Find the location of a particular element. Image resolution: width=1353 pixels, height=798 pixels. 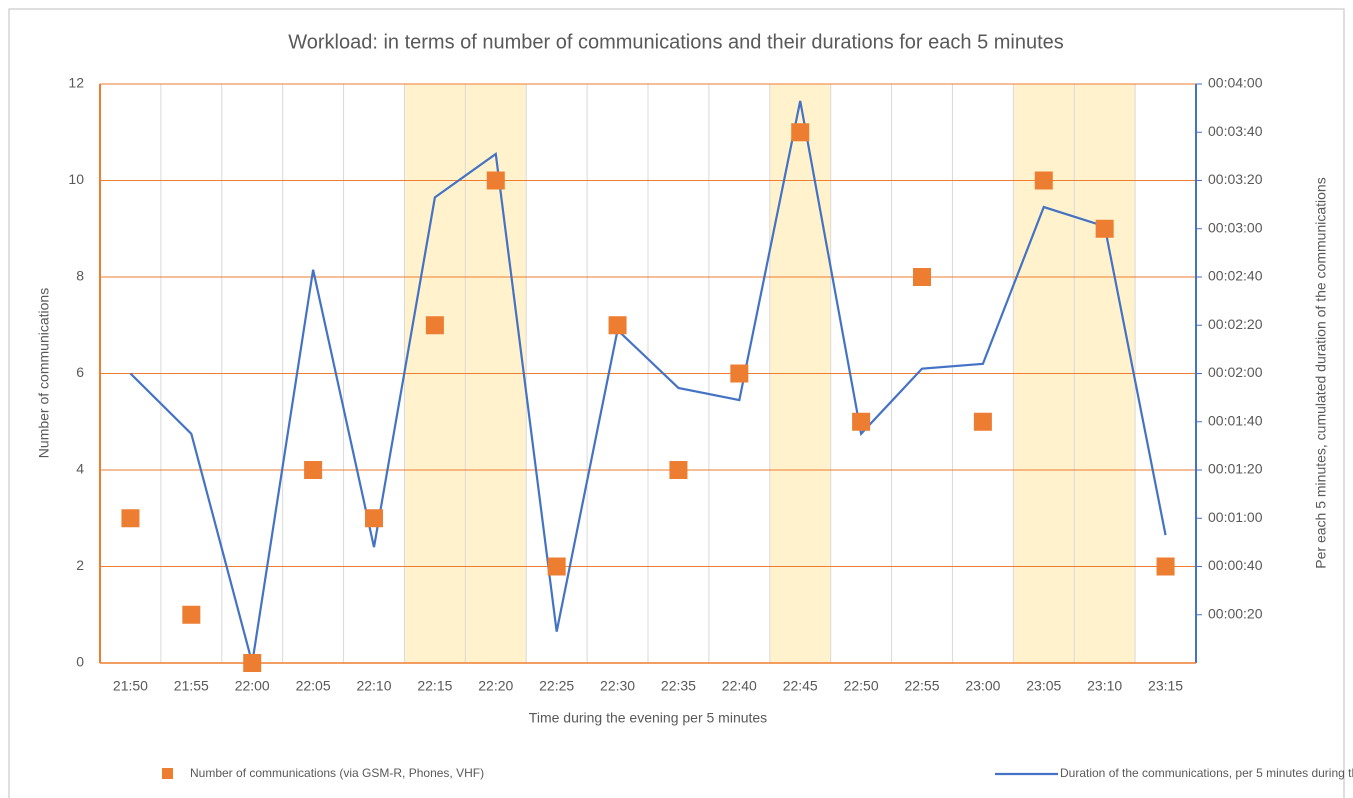

x-tick-label: 23:10 is located at coordinates (1104, 686).